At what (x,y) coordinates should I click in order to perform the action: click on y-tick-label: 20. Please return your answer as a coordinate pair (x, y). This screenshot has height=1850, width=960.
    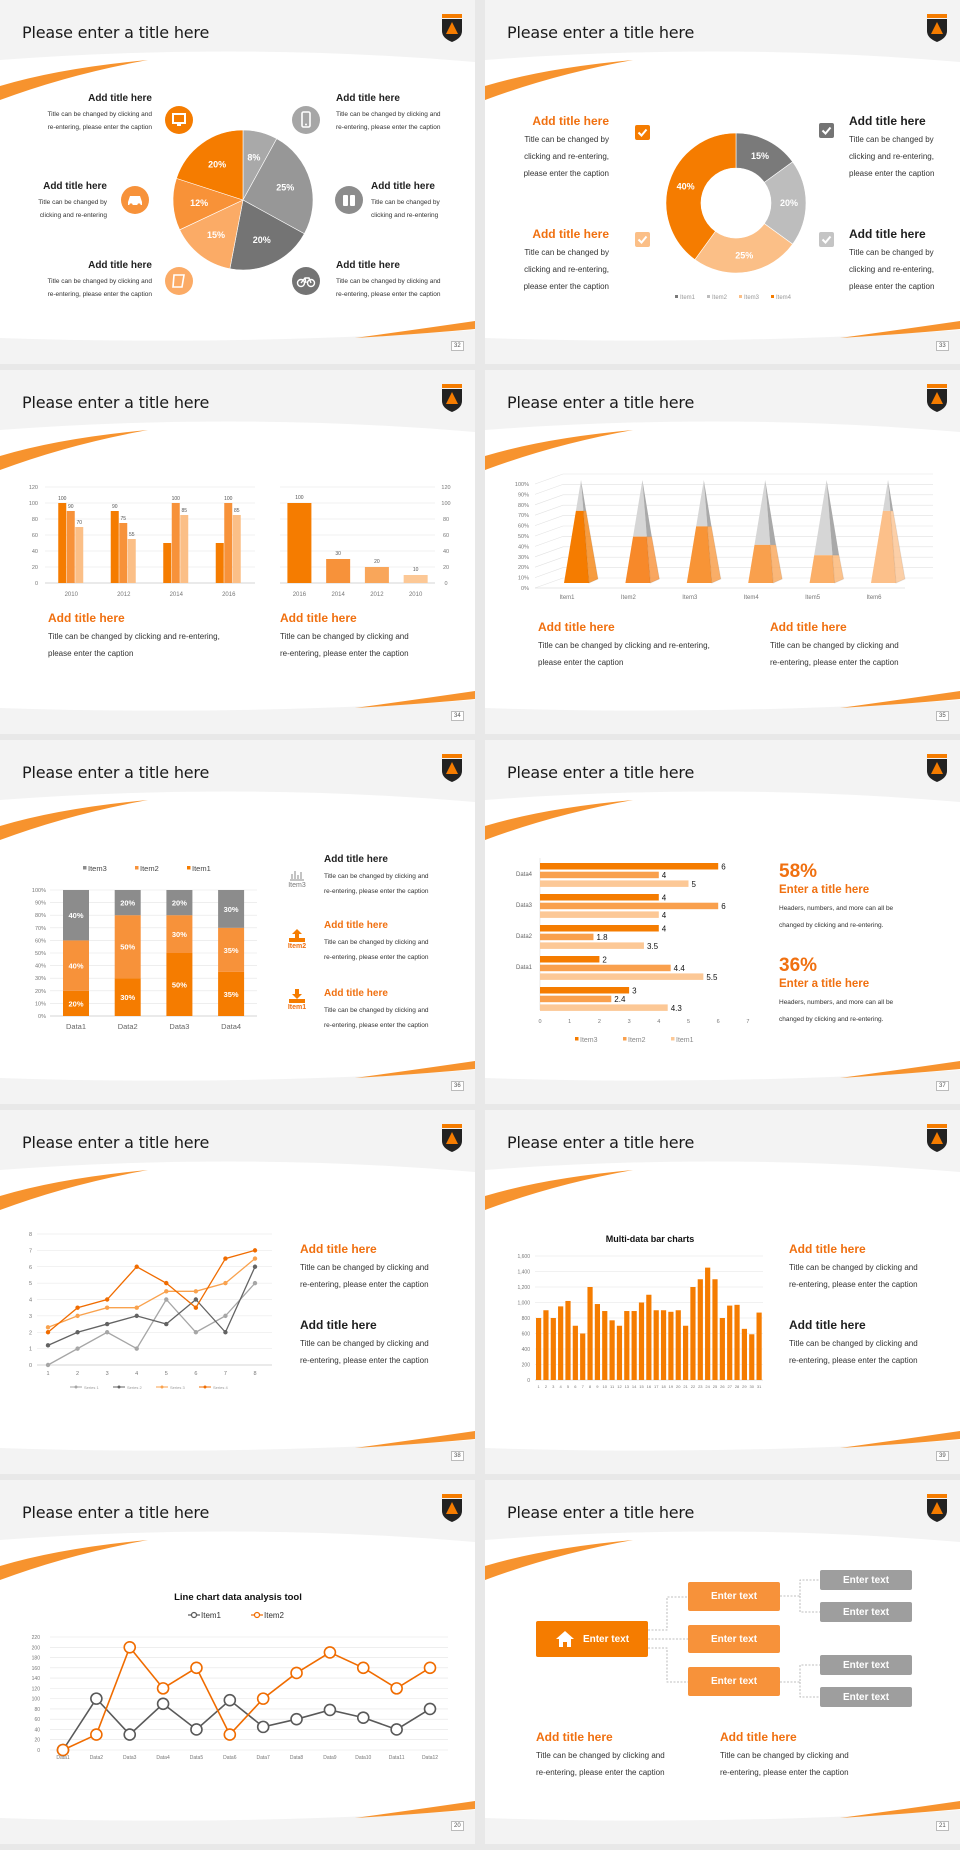
    Looking at the image, I should click on (37, 1741).